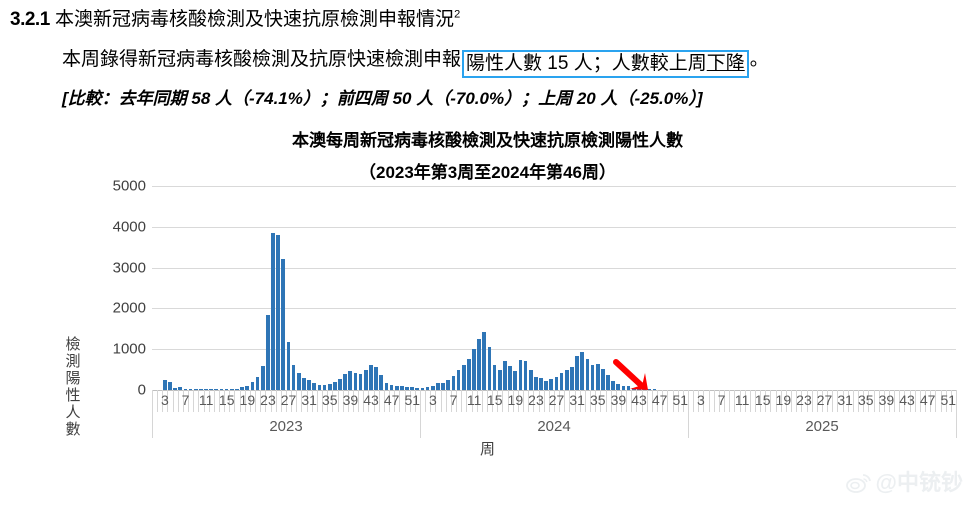 This screenshot has height=507, width=975. Describe the element at coordinates (129, 349) in the screenshot. I see `y-axis-tick-label: 1000` at that location.